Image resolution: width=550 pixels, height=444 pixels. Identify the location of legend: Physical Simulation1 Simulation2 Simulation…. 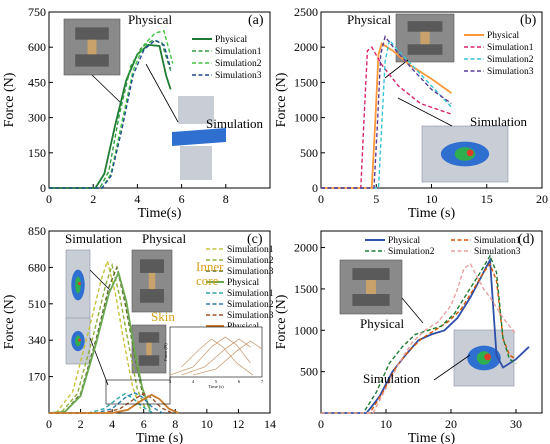
(443, 246).